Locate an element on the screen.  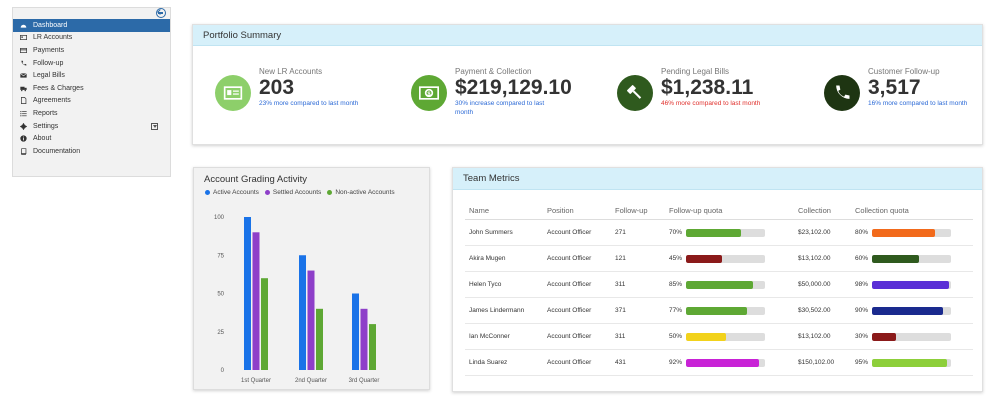
stat-label: Payment & Collection is located at coordinates (493, 71).